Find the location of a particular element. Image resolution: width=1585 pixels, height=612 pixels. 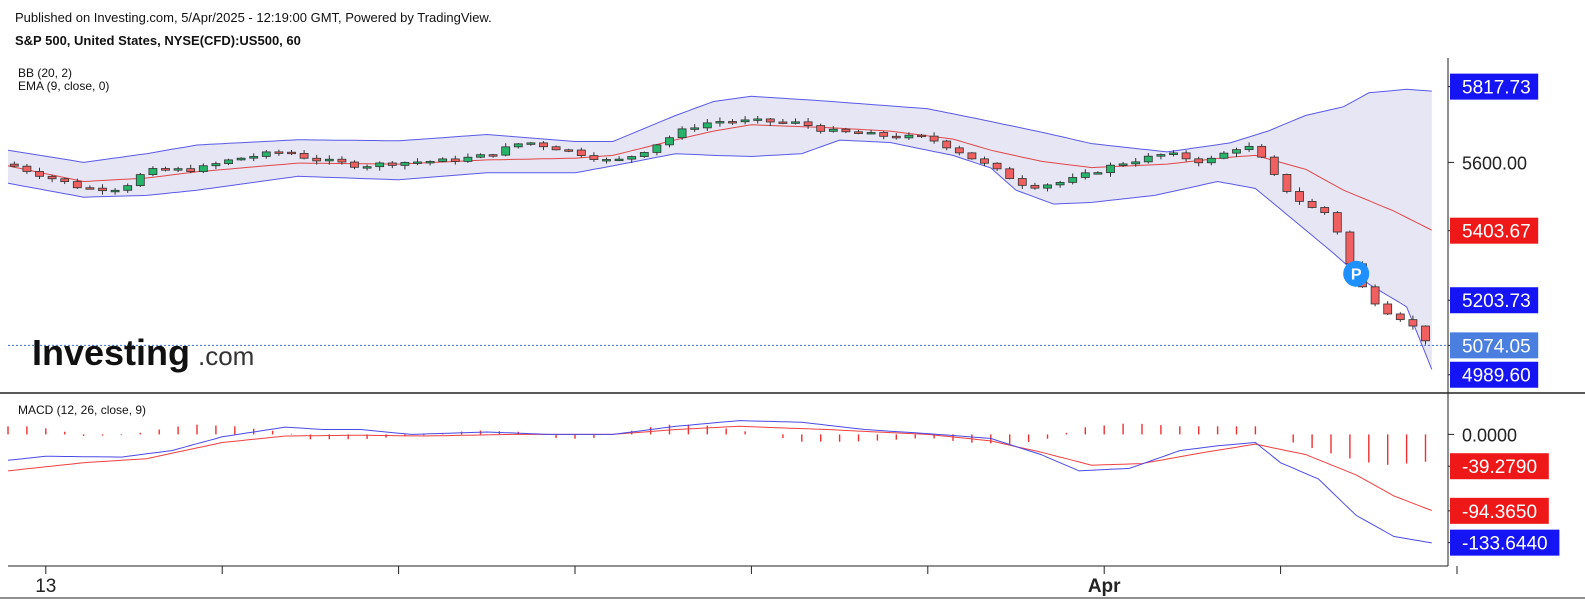

investing-logo: Investing .com is located at coordinates (143, 352).